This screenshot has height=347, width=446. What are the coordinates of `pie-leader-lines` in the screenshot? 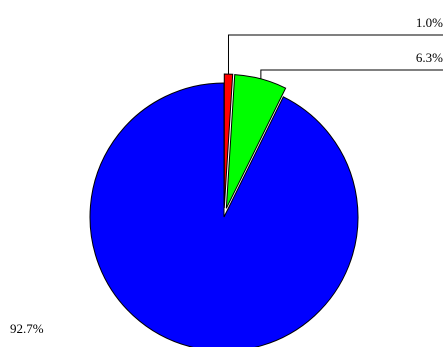 It's located at (335, 56).